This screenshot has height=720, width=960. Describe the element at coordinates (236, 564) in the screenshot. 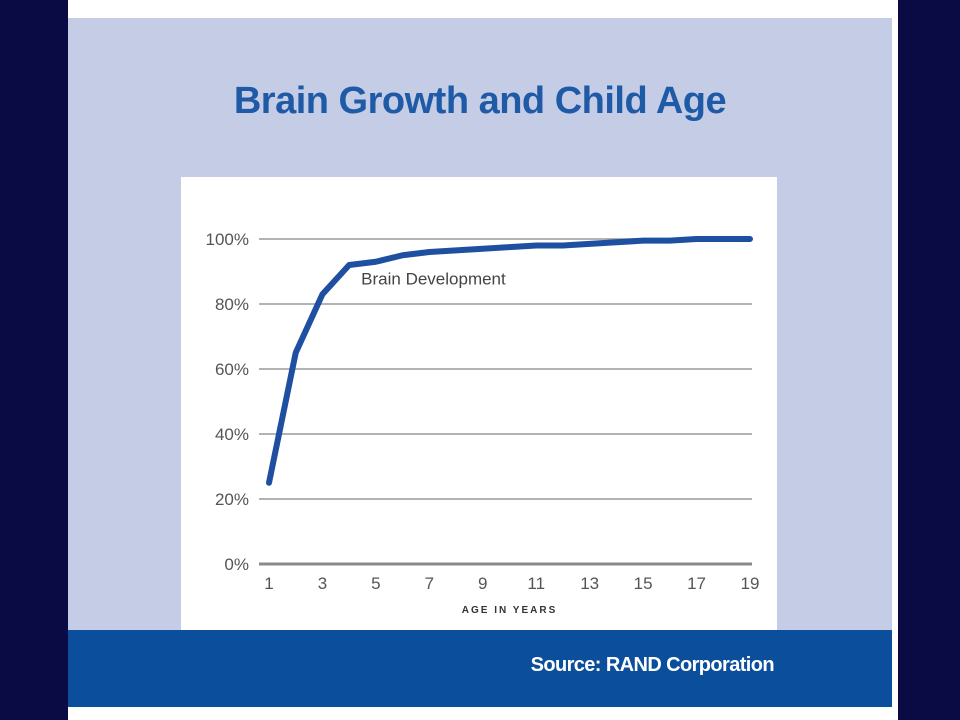

I see `y-tick-label: 0%` at that location.